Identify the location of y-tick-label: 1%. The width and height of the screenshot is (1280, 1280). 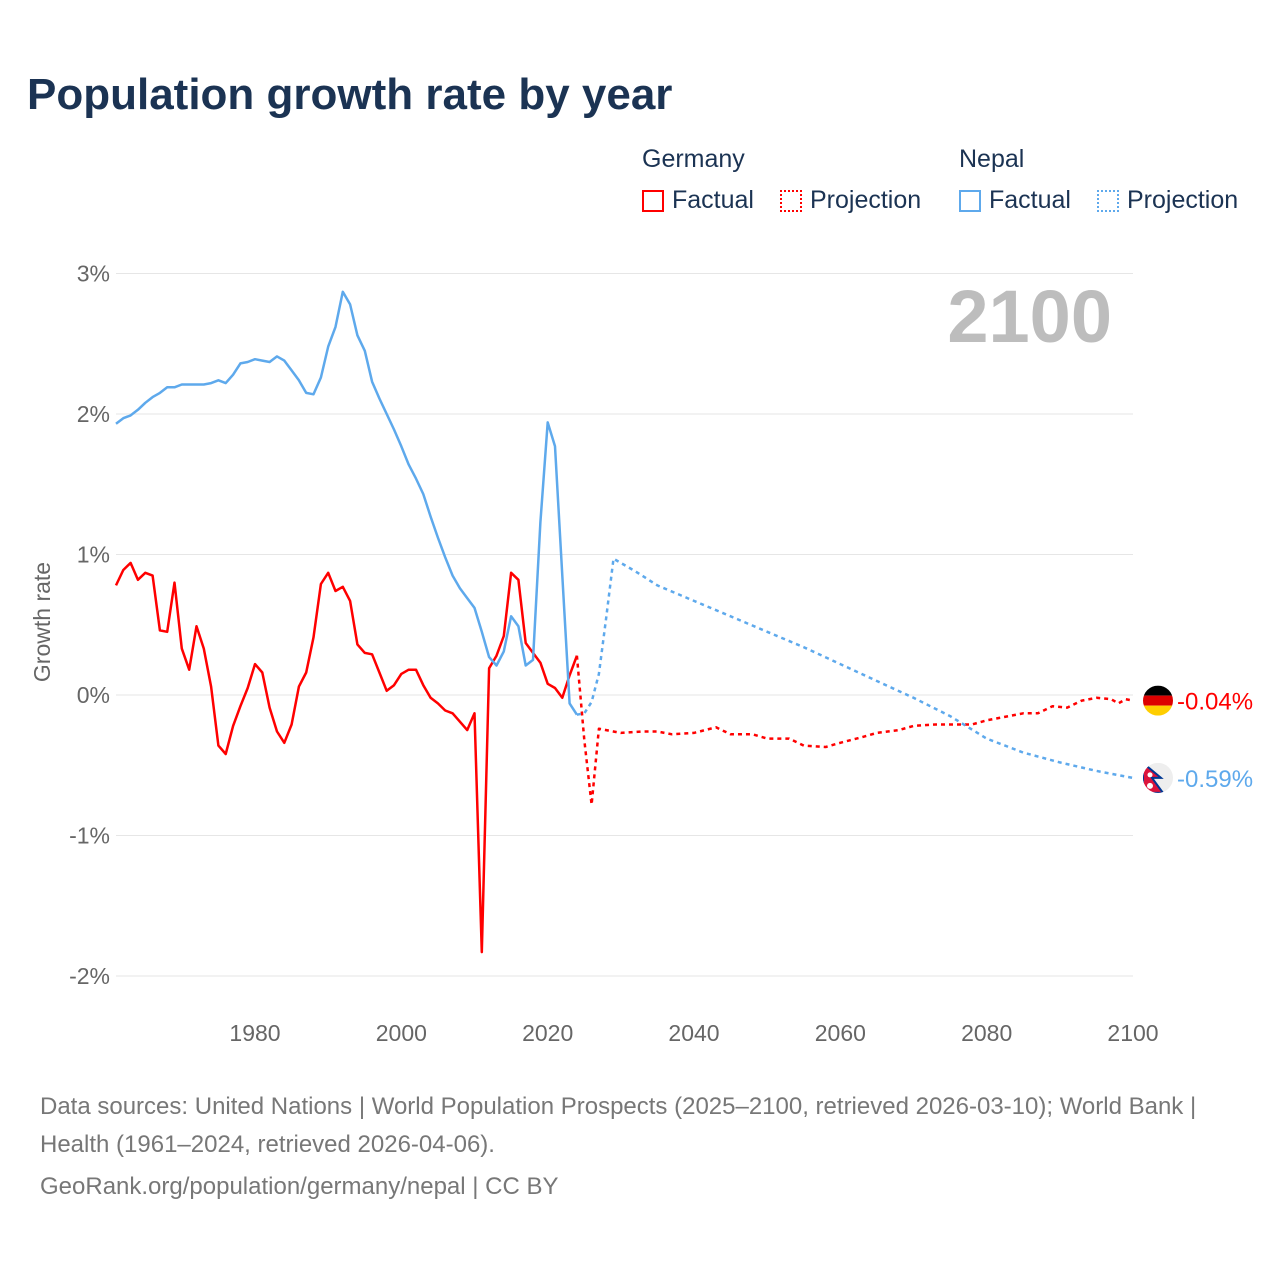
(93, 555).